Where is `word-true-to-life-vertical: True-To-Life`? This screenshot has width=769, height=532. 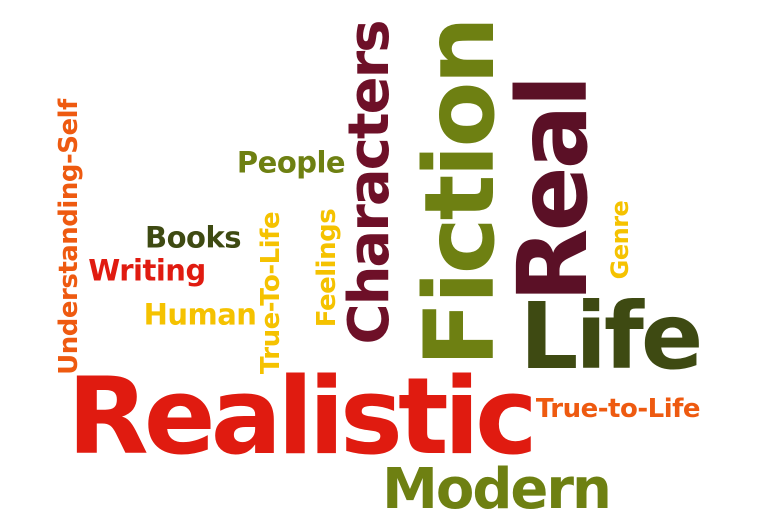 word-true-to-life-vertical: True-To-Life is located at coordinates (271, 293).